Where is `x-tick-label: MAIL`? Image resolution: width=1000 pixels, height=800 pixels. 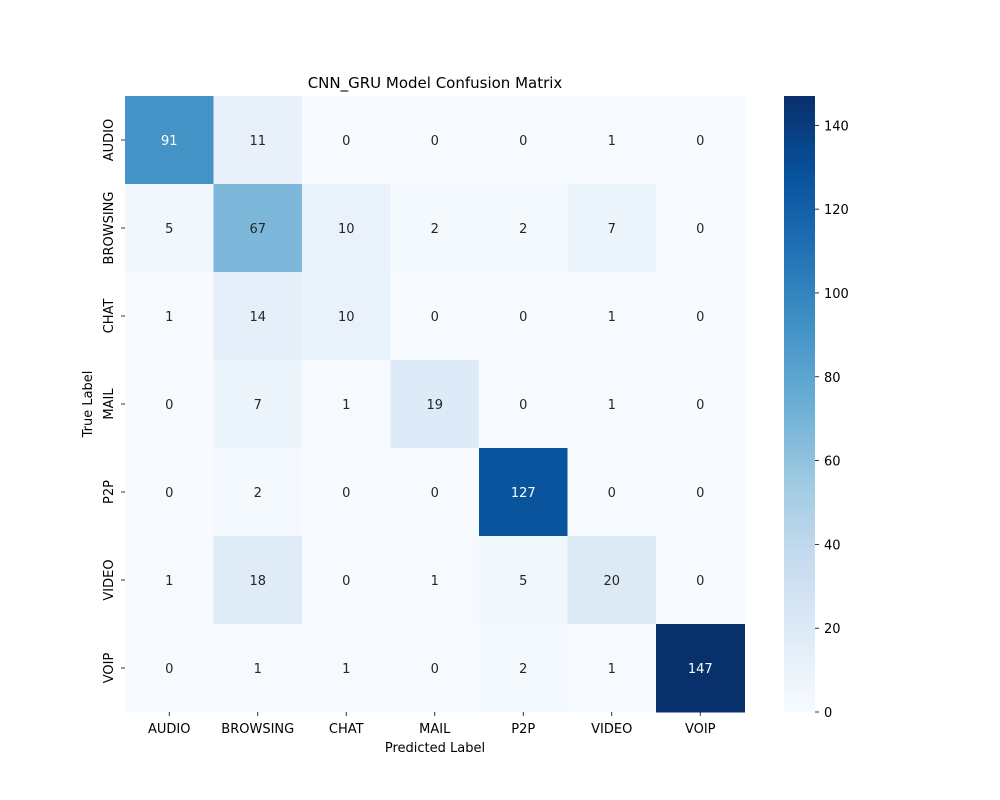 x-tick-label: MAIL is located at coordinates (435, 729).